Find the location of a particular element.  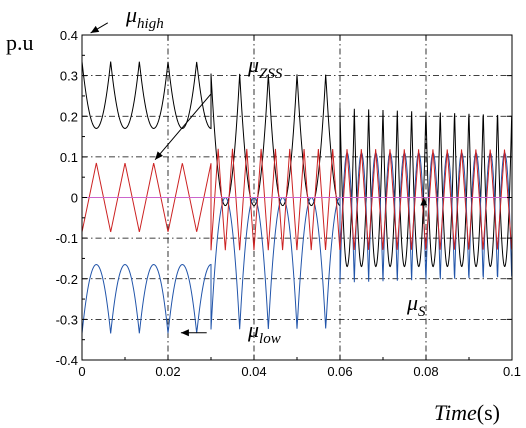

annotation-mu-s: μS is located at coordinates (416, 305).